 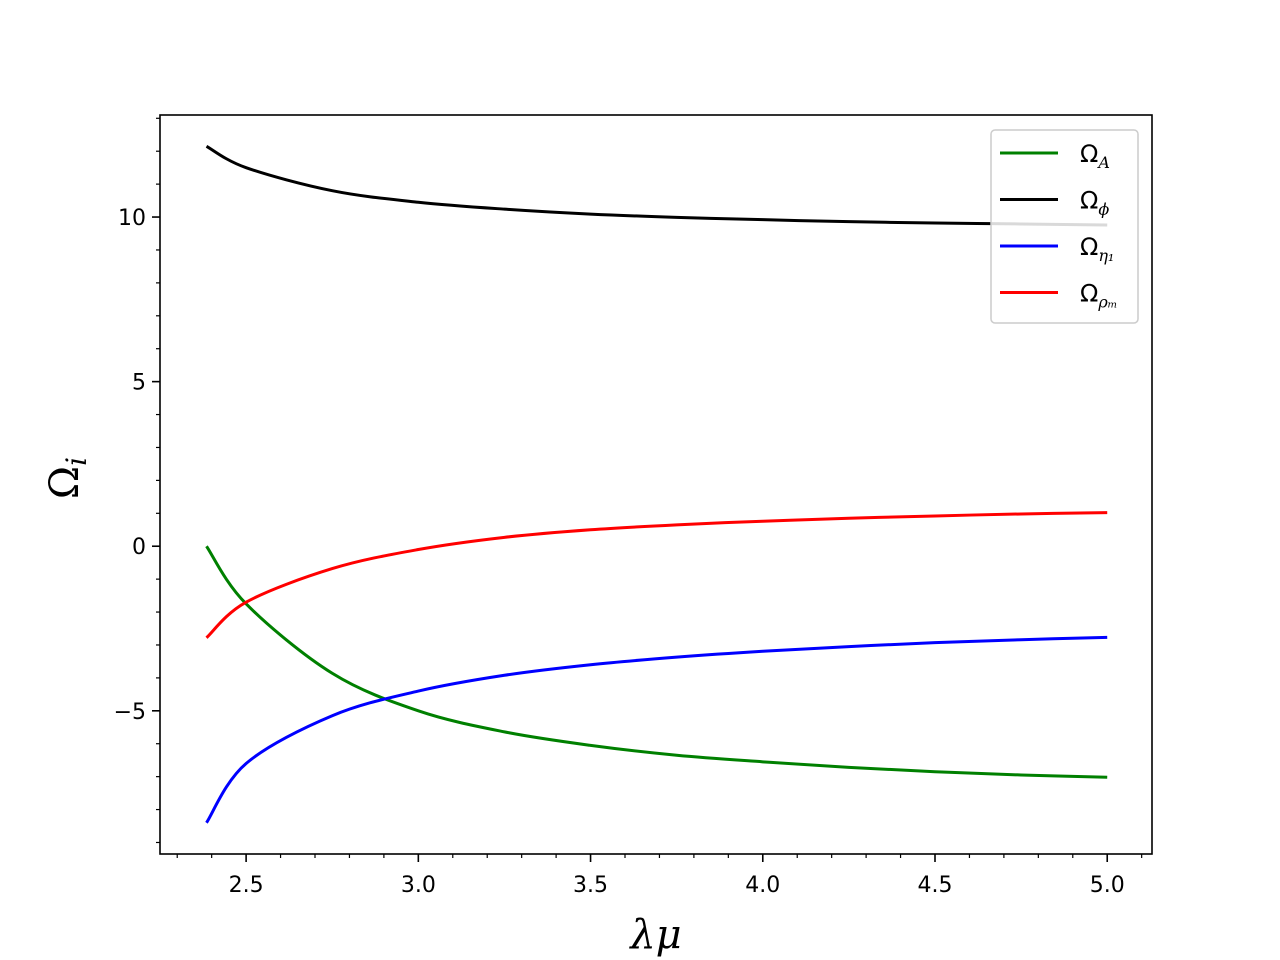 What do you see at coordinates (659, 876) in the screenshot?
I see `x-axis: 2.5 3.0 3.5 4.0 4.5 5.0` at bounding box center [659, 876].